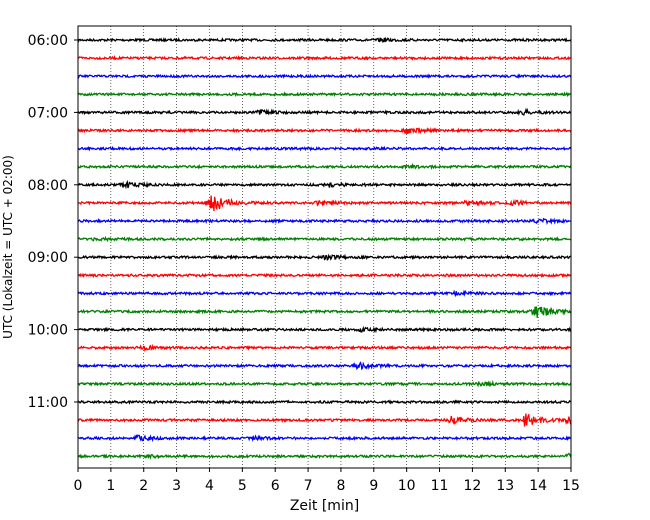 This screenshot has width=650, height=520. I want to click on x-tick-label-1: 1, so click(110, 486).